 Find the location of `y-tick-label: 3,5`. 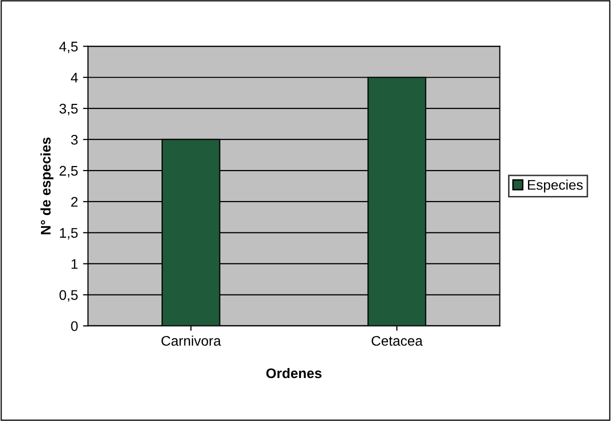

y-tick-label: 3,5 is located at coordinates (68, 110).